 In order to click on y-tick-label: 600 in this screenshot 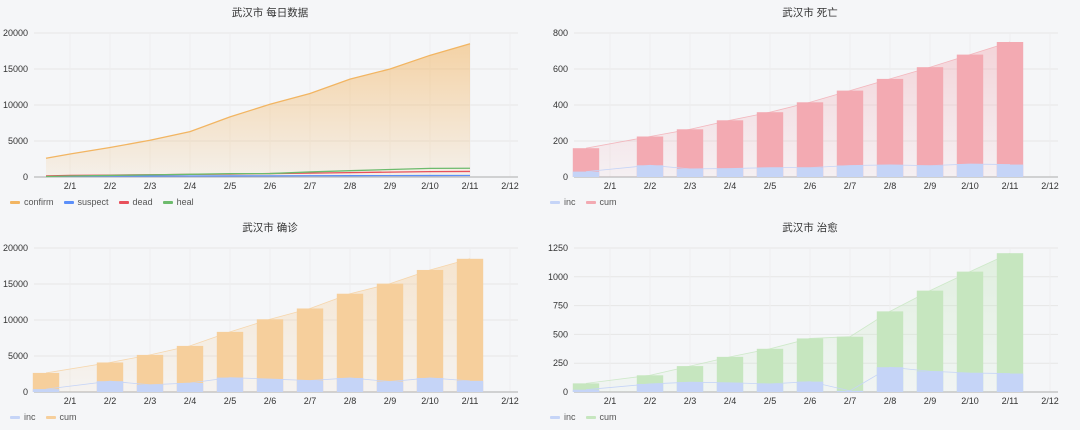, I will do `click(560, 69)`.